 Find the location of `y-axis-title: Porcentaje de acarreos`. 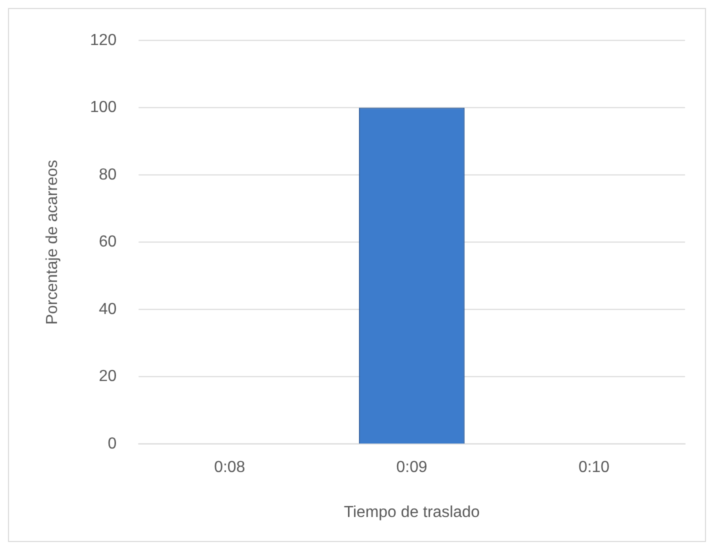

y-axis-title: Porcentaje de acarreos is located at coordinates (52, 242).